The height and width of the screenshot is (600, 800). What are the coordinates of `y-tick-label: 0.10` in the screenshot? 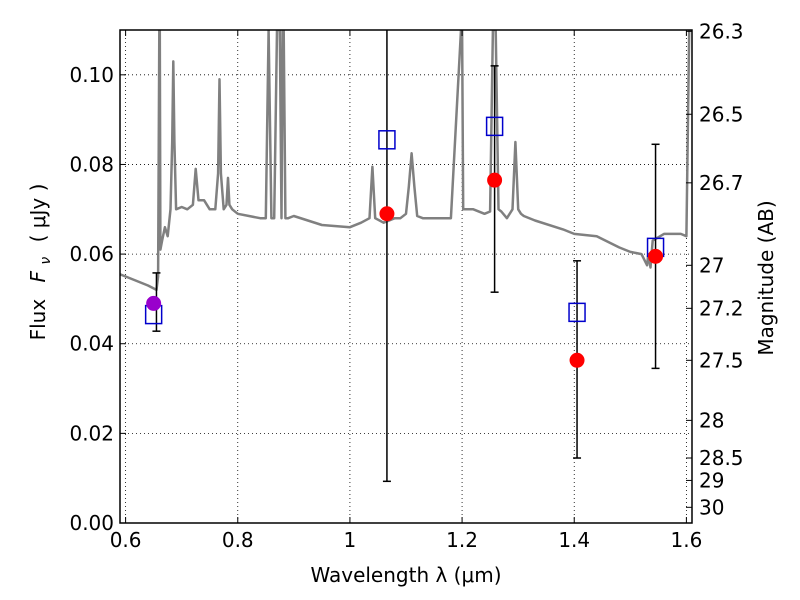 It's located at (91, 75).